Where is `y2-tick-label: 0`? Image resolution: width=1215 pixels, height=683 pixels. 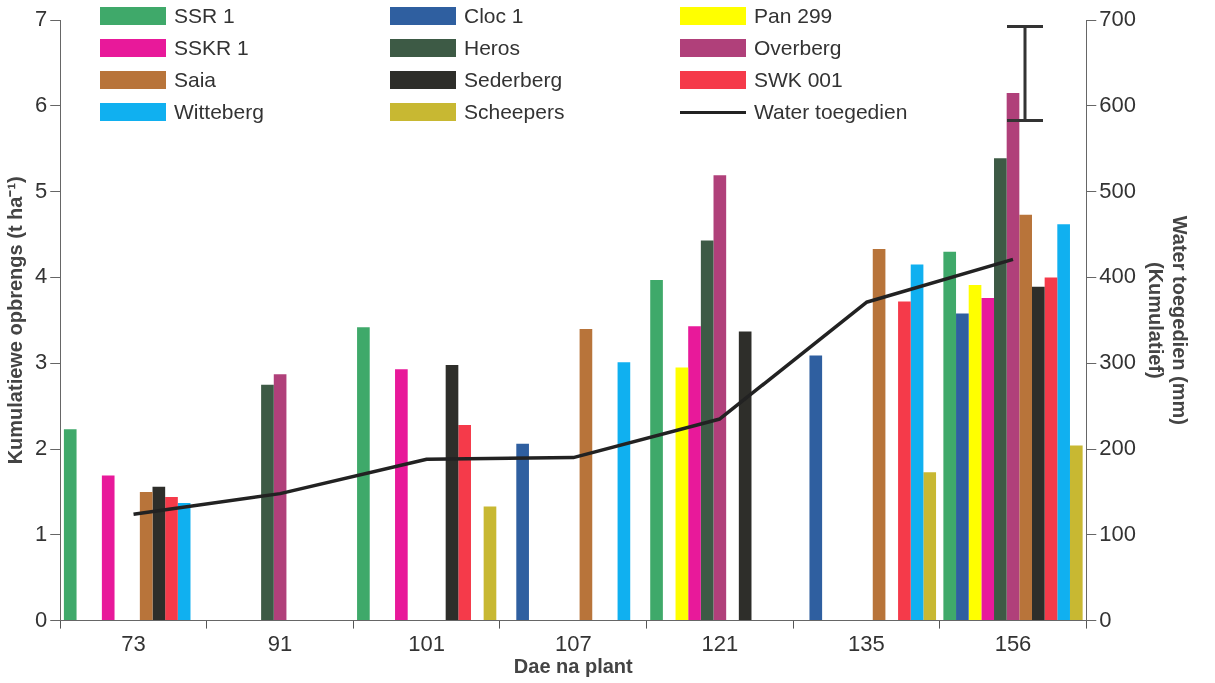 y2-tick-label: 0 is located at coordinates (1105, 619).